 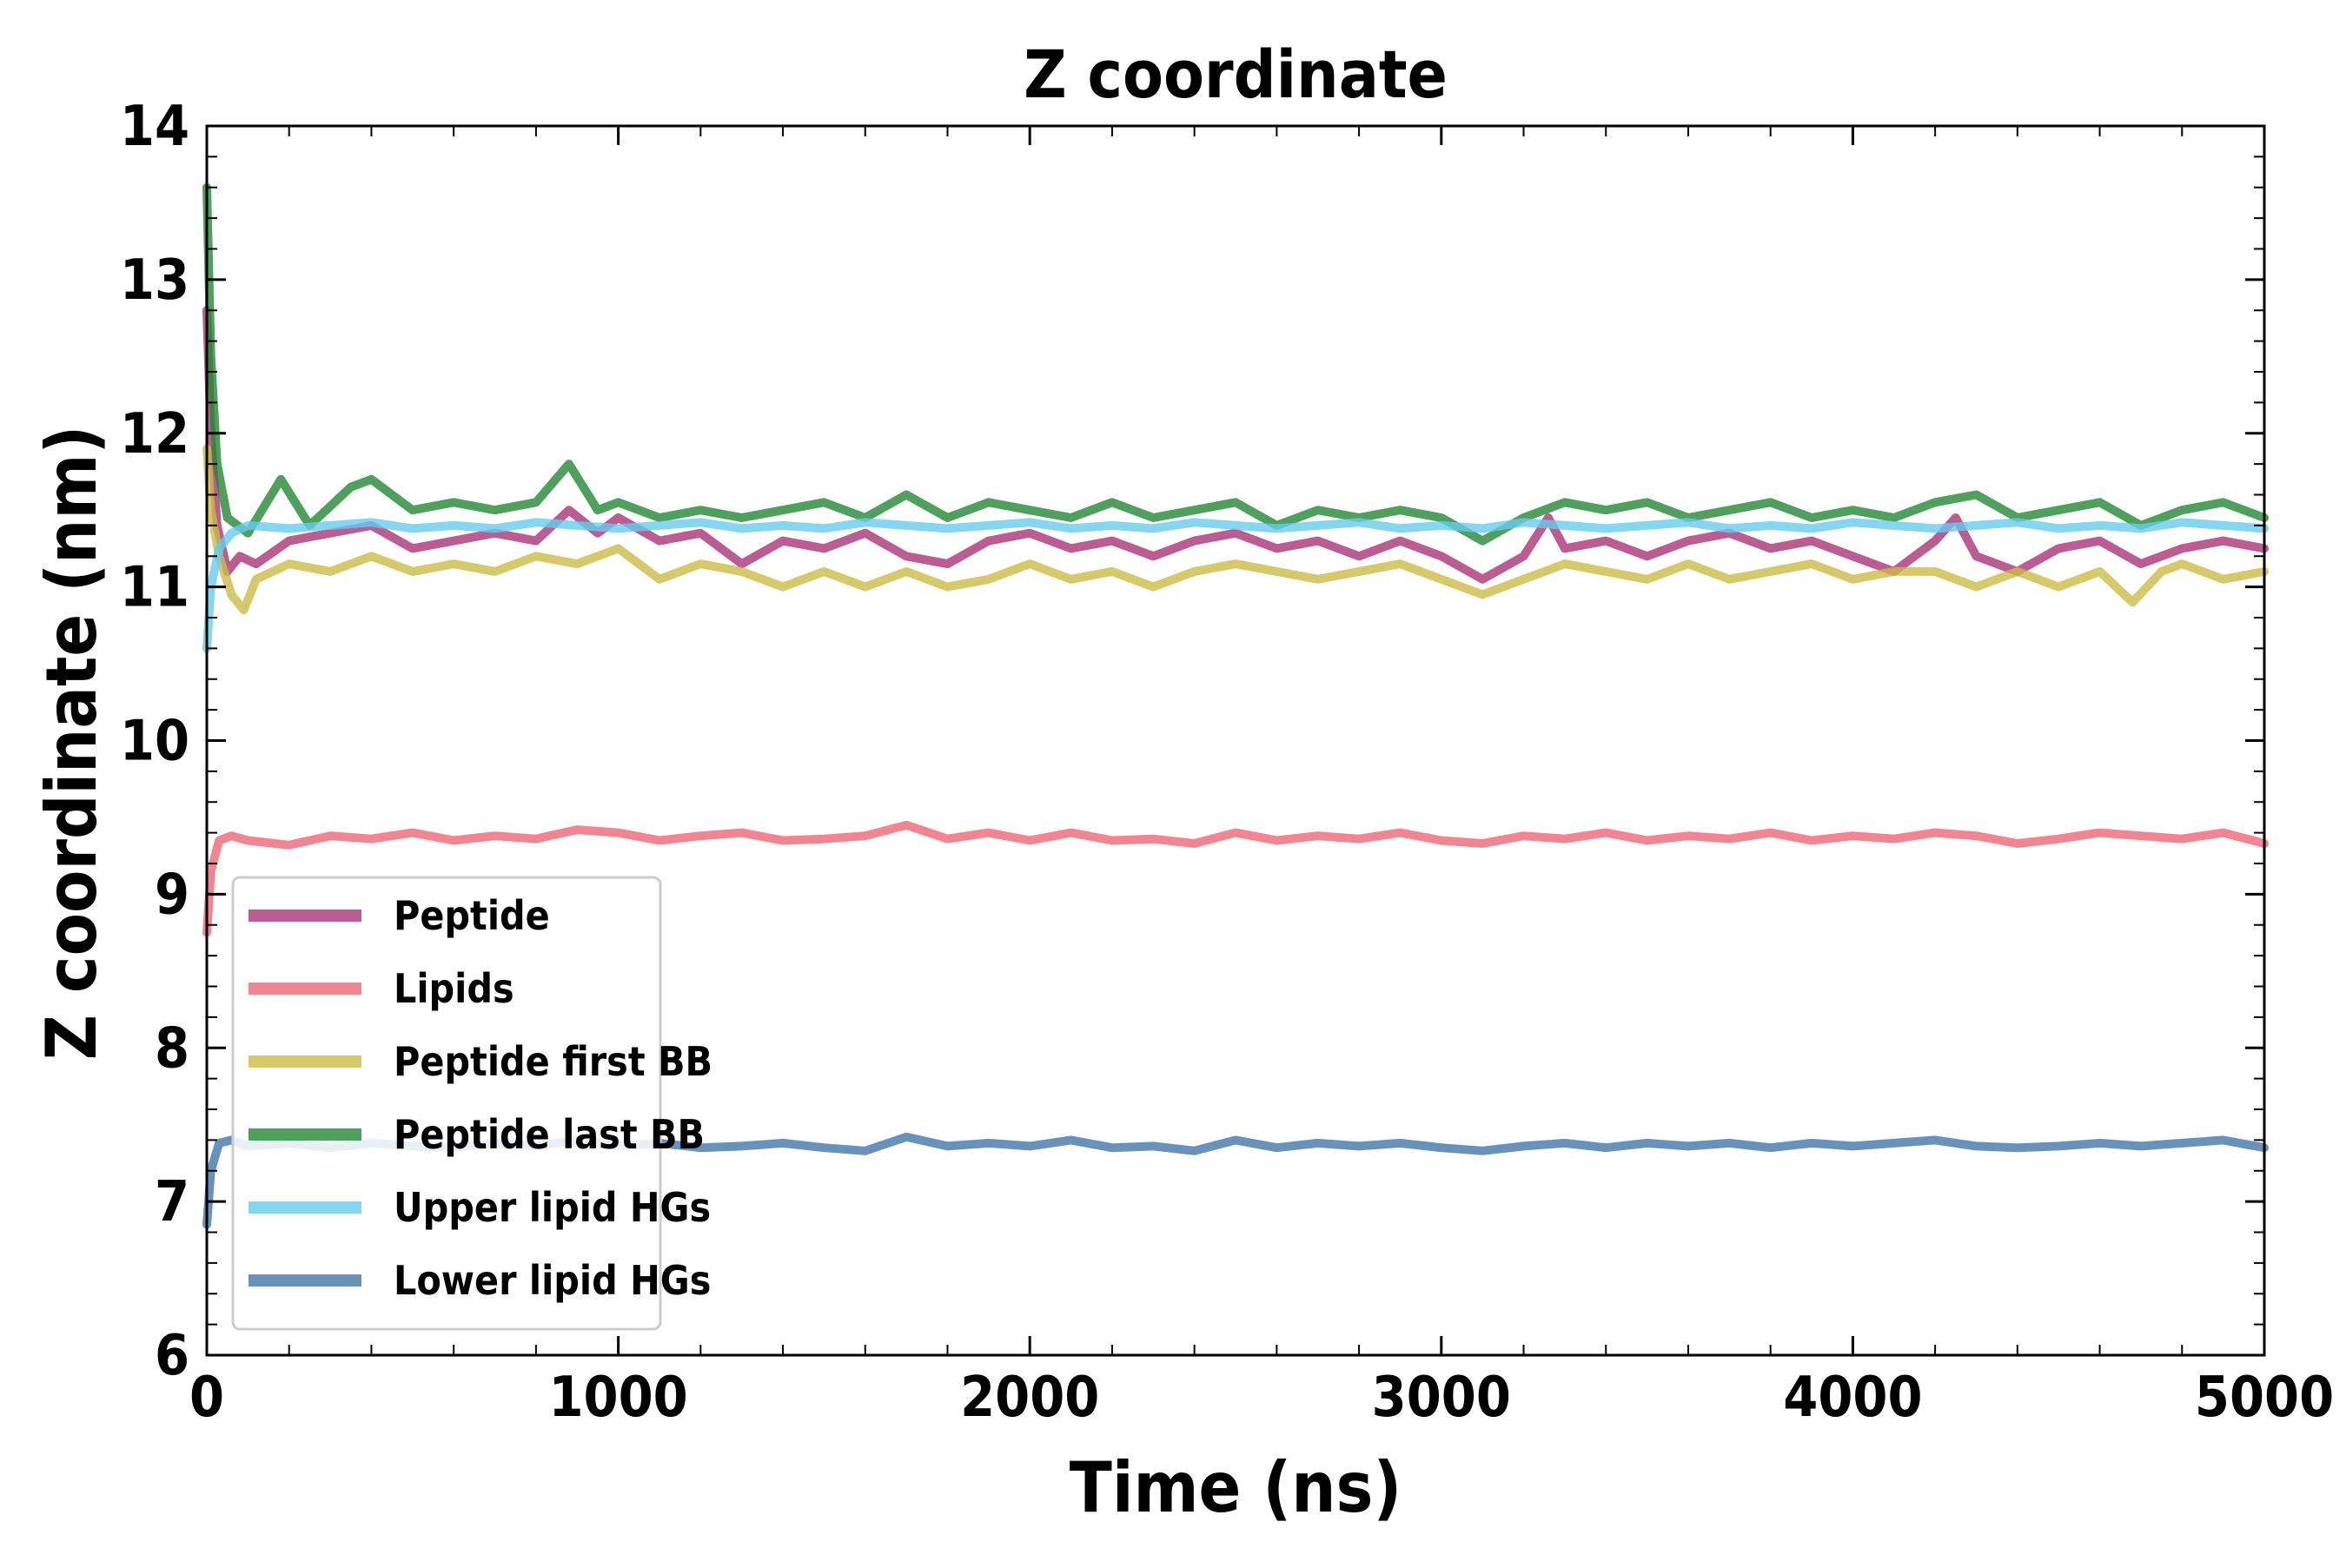 What do you see at coordinates (2265, 1398) in the screenshot?
I see `x-tick-label: 5000` at bounding box center [2265, 1398].